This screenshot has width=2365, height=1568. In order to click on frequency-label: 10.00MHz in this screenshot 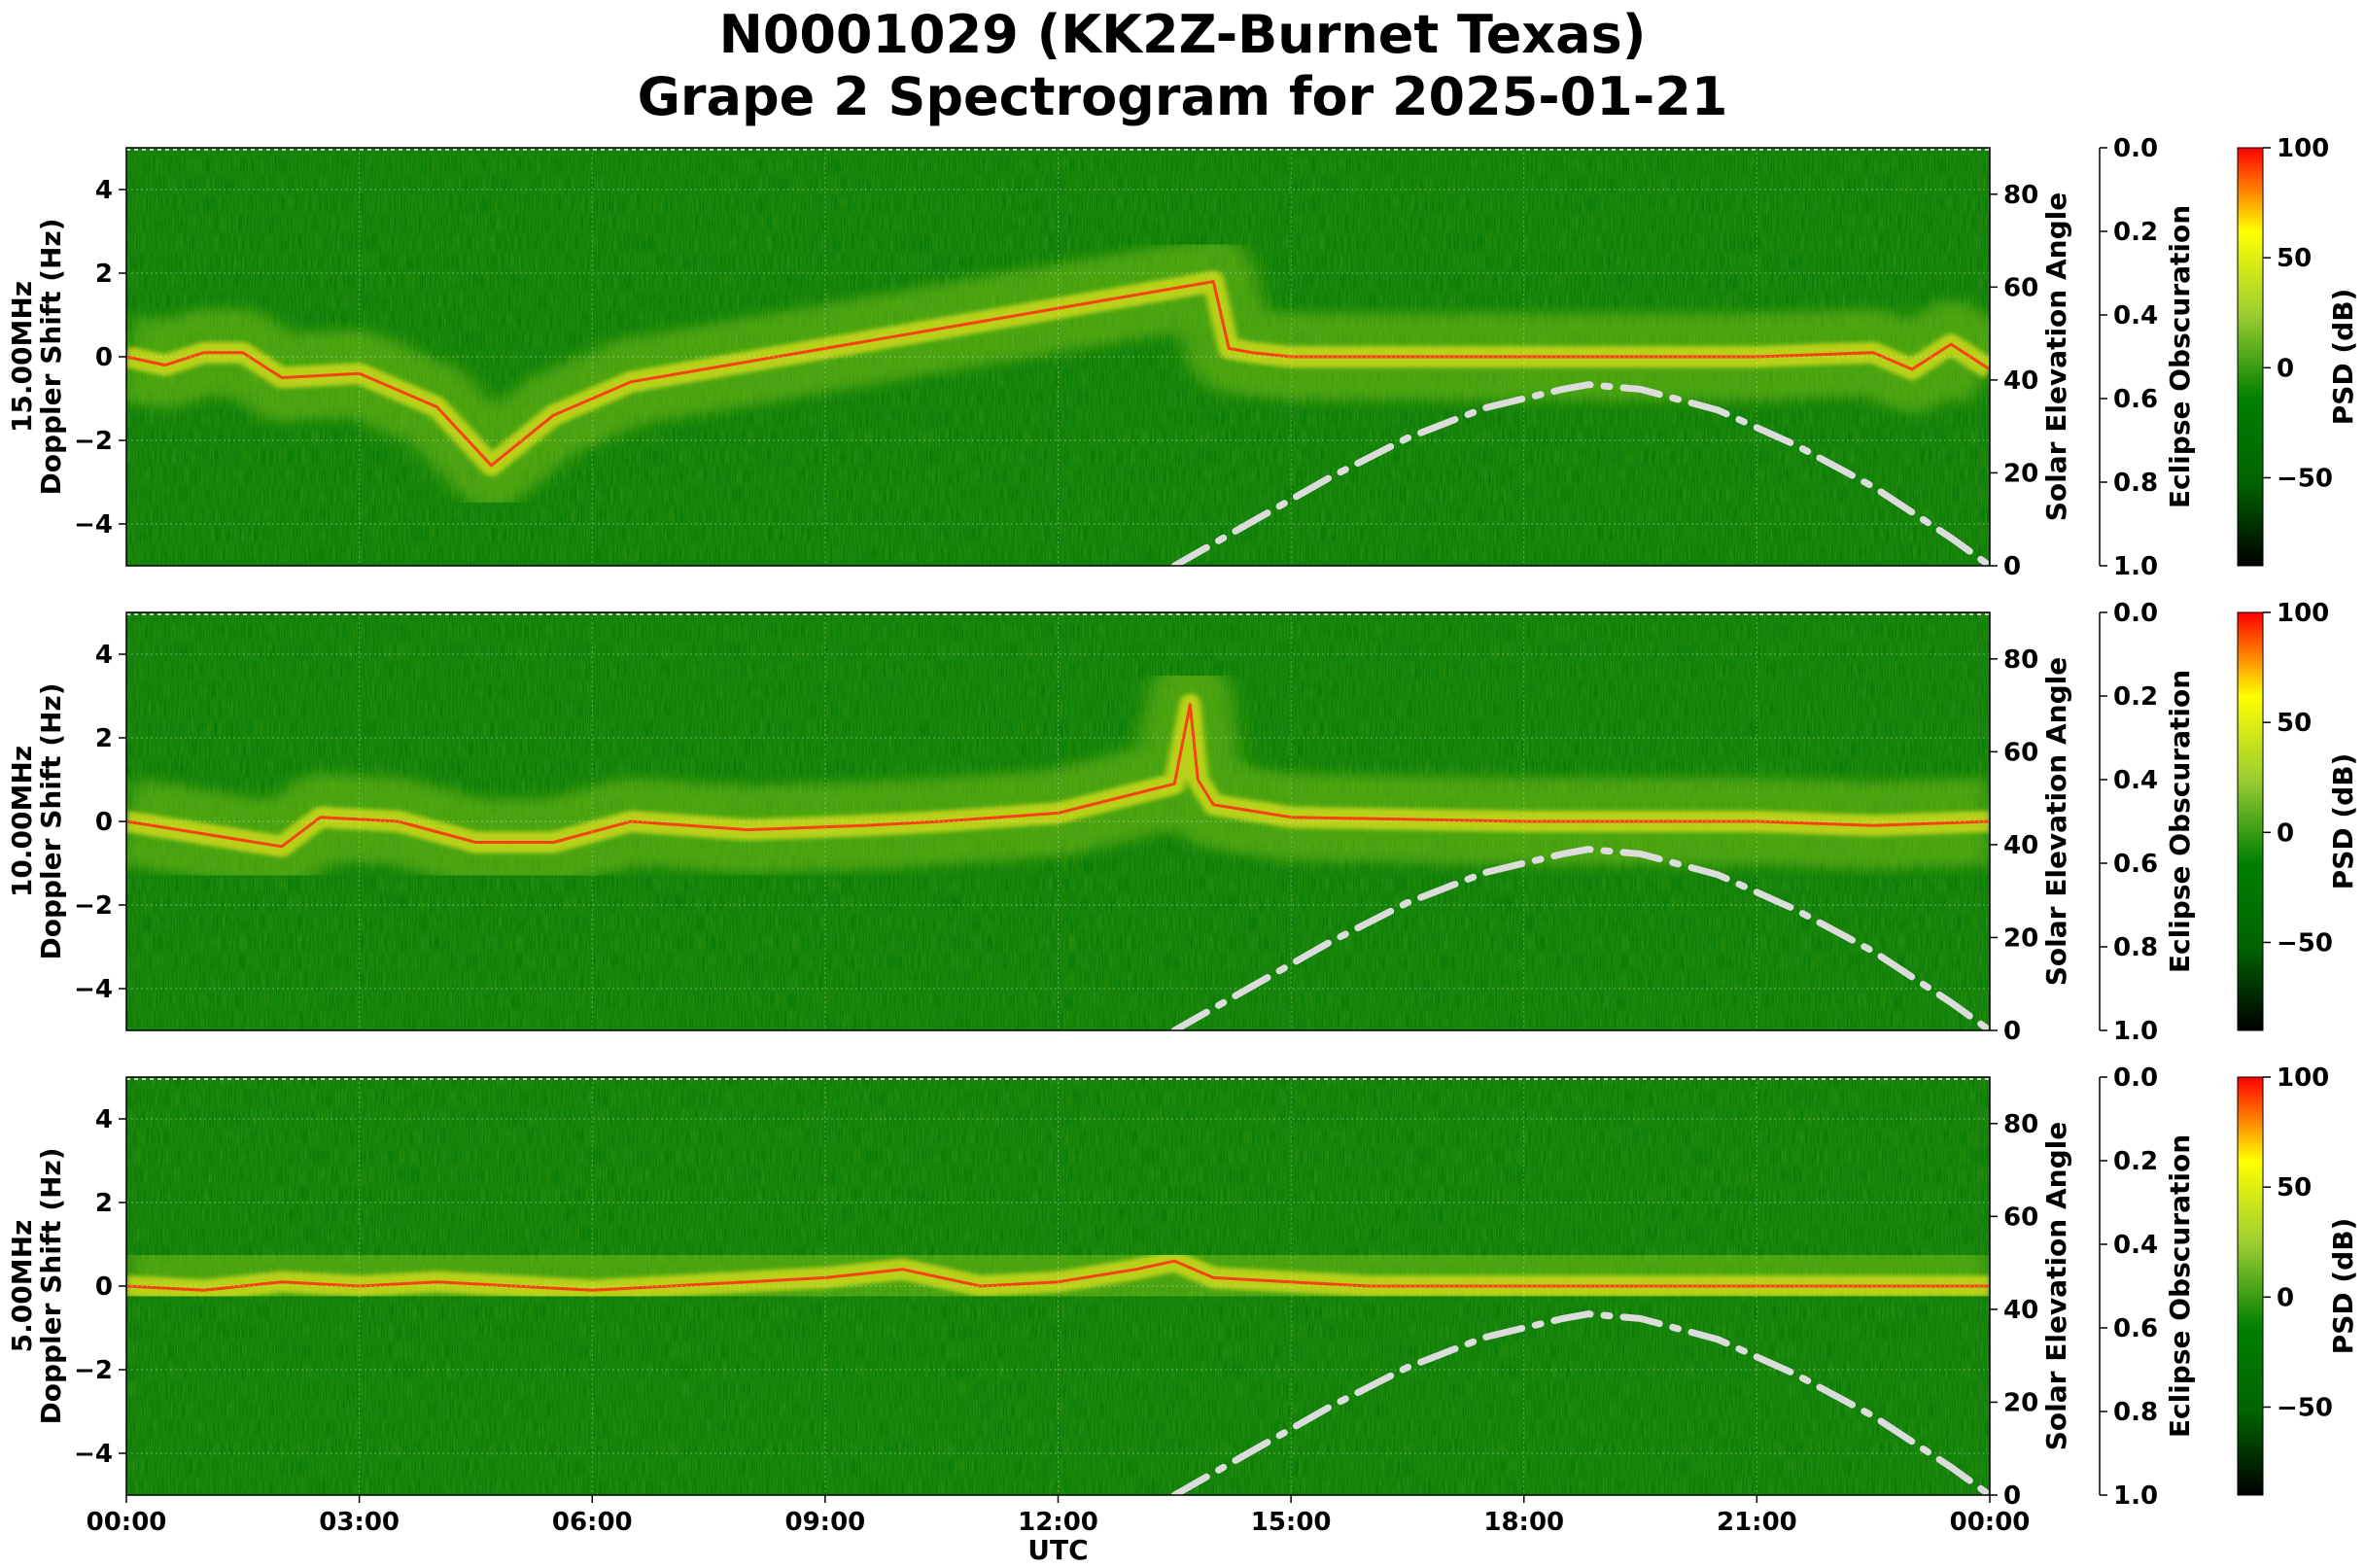, I will do `click(22, 821)`.